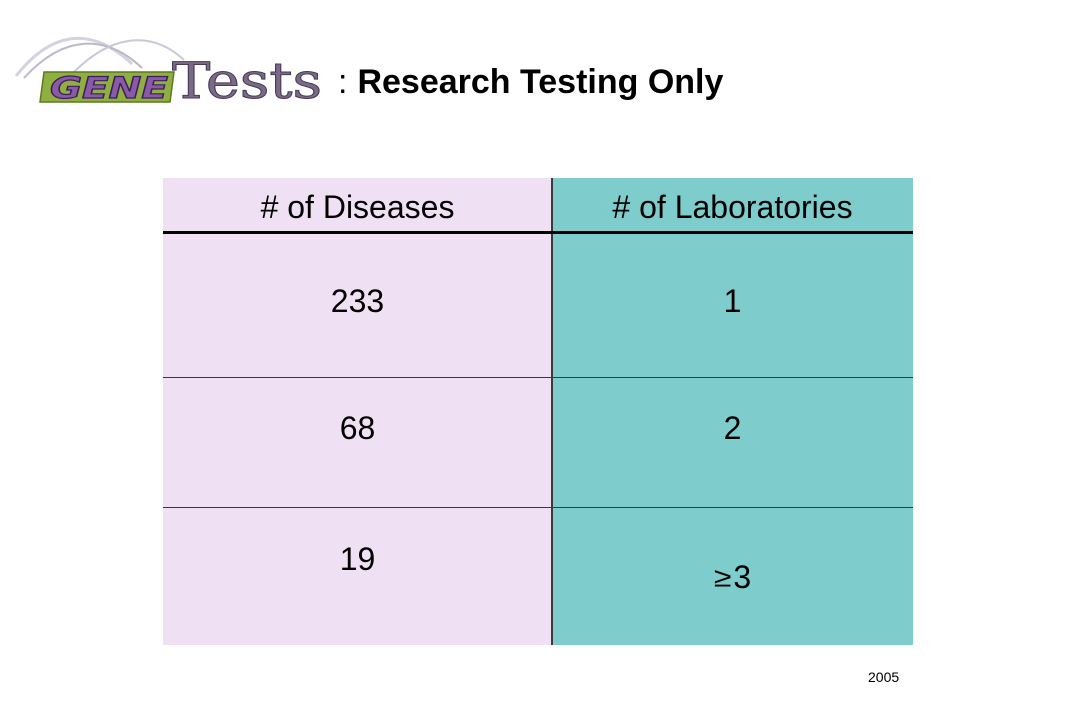  What do you see at coordinates (109, 88) in the screenshot?
I see `logo-gene-text: GENE` at bounding box center [109, 88].